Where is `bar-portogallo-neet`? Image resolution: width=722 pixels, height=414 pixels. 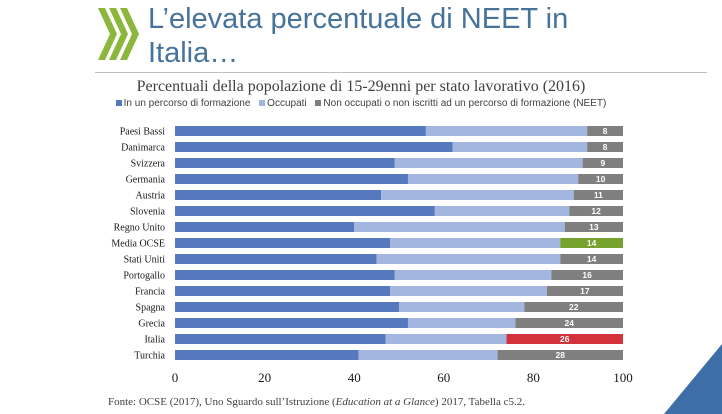
bar-portogallo-neet is located at coordinates (587, 275).